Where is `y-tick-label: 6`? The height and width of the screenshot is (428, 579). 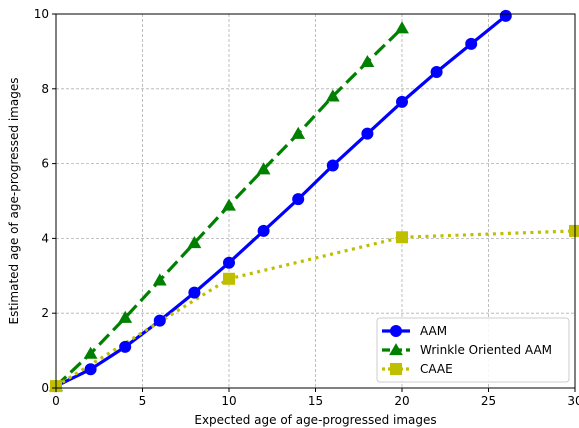 y-tick-label: 6 is located at coordinates (45, 164).